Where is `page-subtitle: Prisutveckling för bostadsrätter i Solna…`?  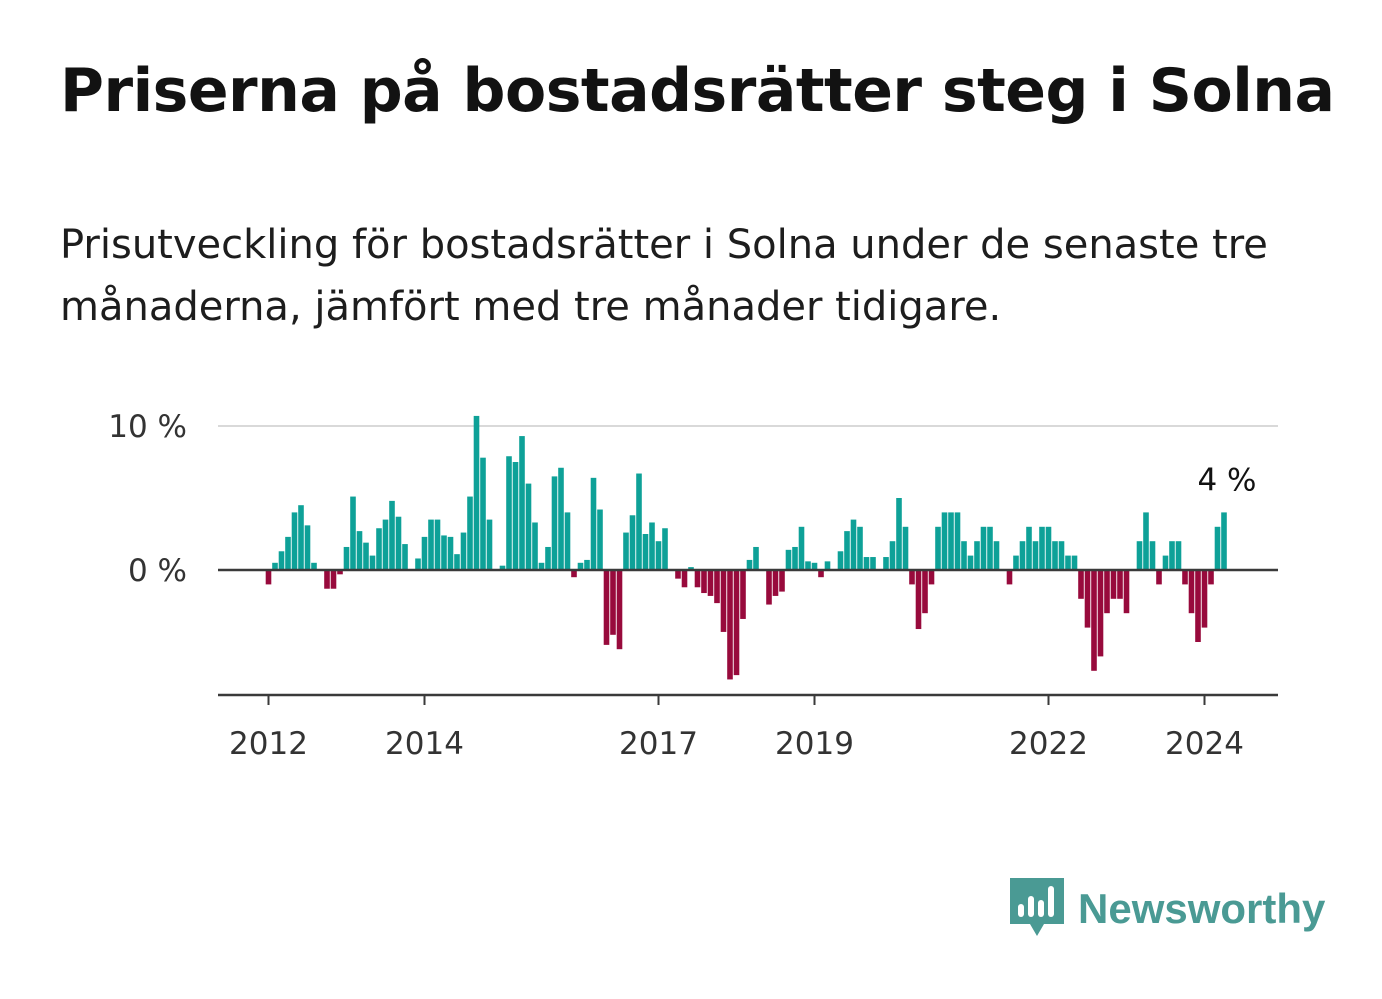 page-subtitle: Prisutveckling för bostadsrätter i Solna… is located at coordinates (664, 276).